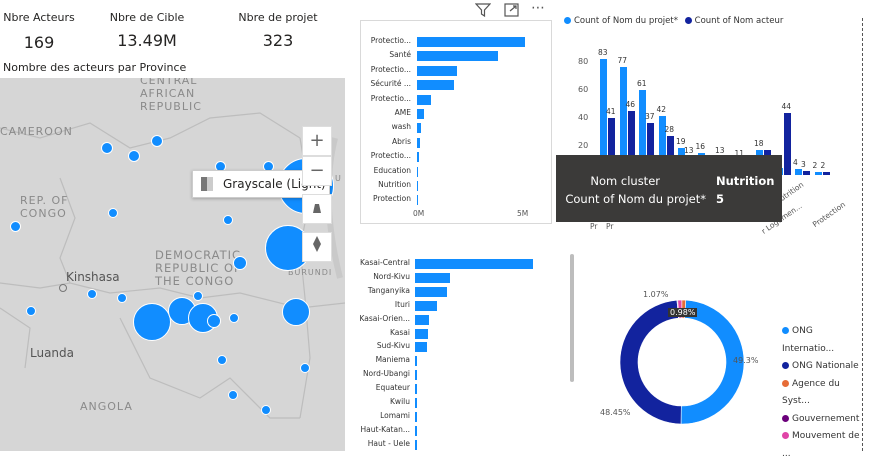  I want to click on donut-legend-label-1: ONG Nationale, so click(825, 366).